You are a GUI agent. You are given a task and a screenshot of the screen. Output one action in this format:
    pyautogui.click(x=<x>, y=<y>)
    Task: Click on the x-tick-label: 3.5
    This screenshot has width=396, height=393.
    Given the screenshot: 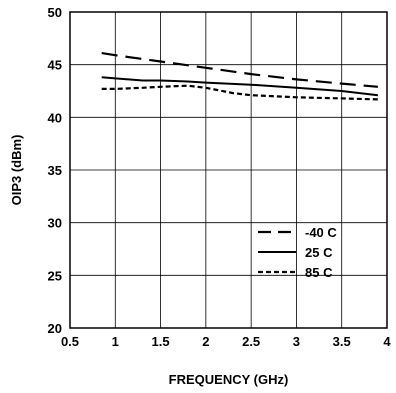 What is the action you would take?
    pyautogui.click(x=342, y=341)
    